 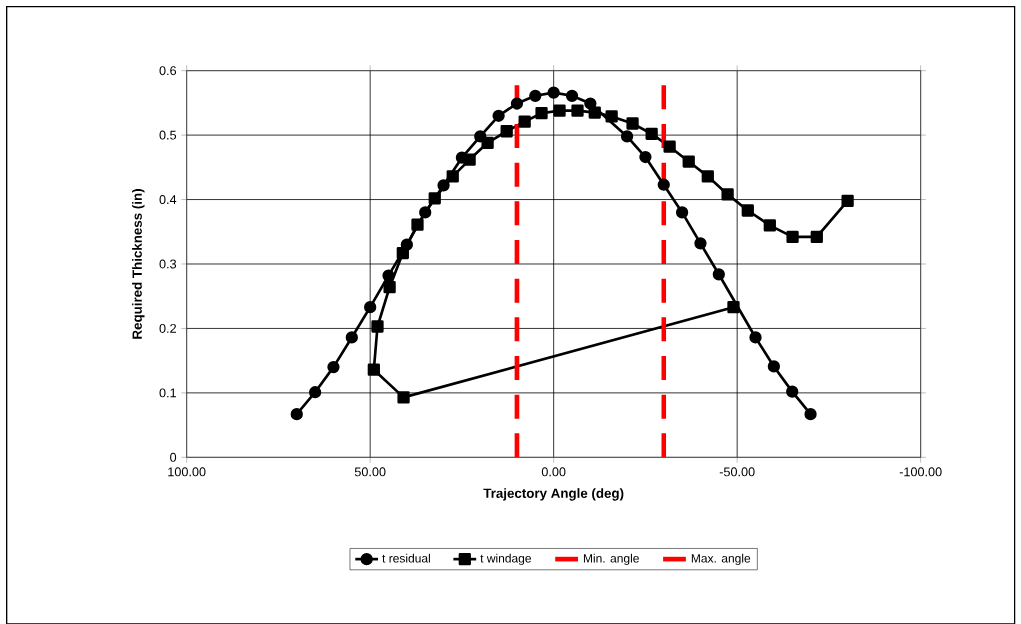 What do you see at coordinates (187, 472) in the screenshot?
I see `x-tick-label: 100.00` at bounding box center [187, 472].